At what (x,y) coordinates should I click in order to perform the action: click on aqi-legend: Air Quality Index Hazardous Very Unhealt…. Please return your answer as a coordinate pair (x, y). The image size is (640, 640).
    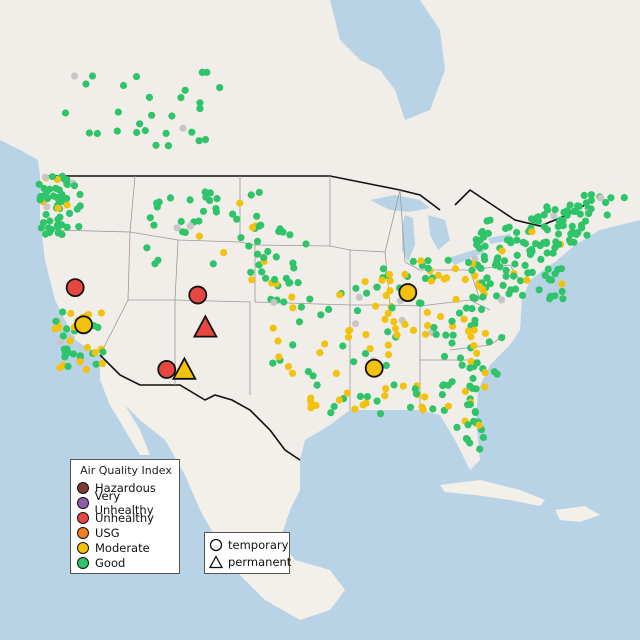
    Looking at the image, I should click on (125, 516).